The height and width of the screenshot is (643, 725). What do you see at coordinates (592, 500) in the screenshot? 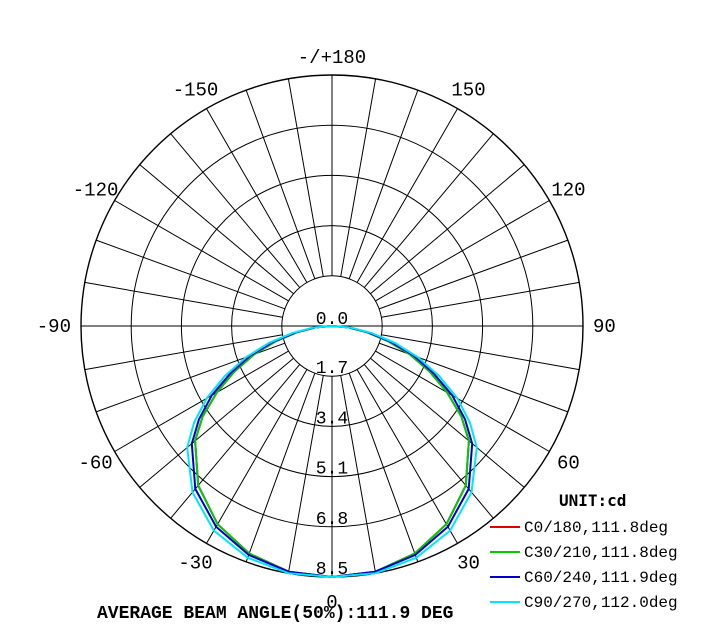
I see `unit-label: UNIT:cd` at bounding box center [592, 500].